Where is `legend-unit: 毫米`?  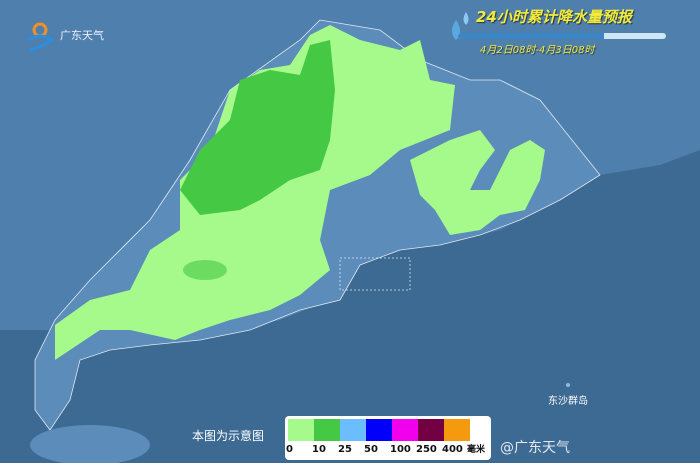 legend-unit: 毫米 is located at coordinates (476, 450).